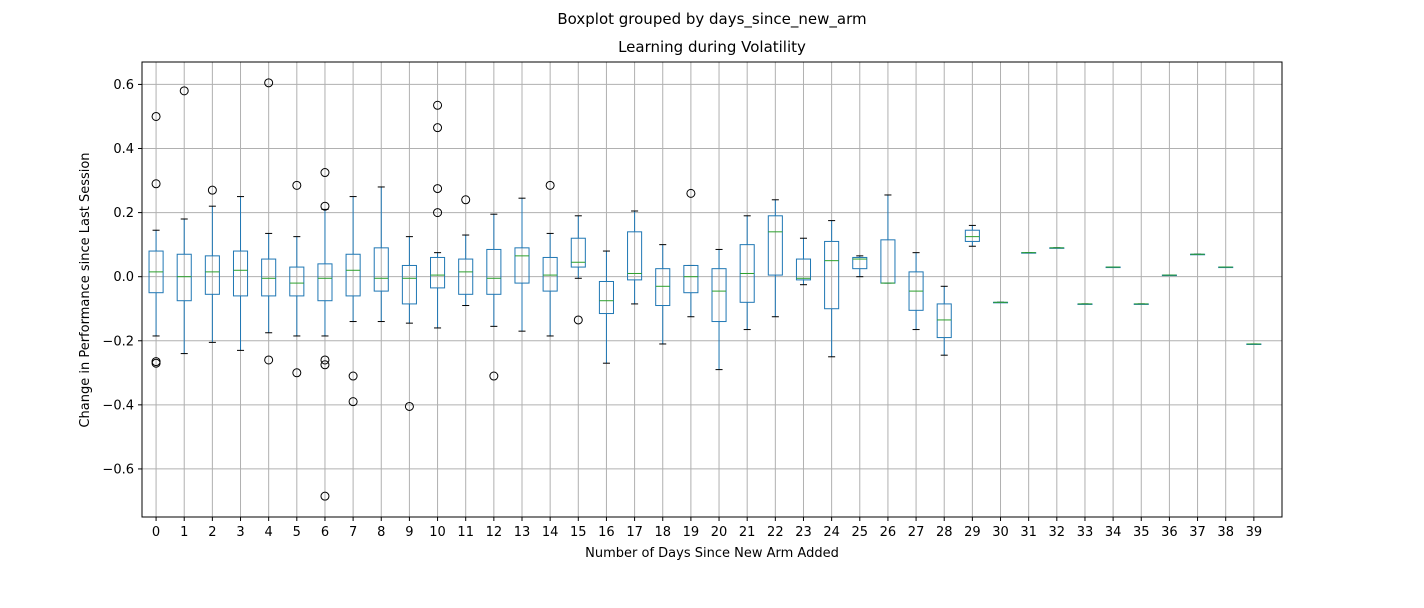 Image resolution: width=1424 pixels, height=608 pixels. I want to click on x-tick-label: 28, so click(944, 532).